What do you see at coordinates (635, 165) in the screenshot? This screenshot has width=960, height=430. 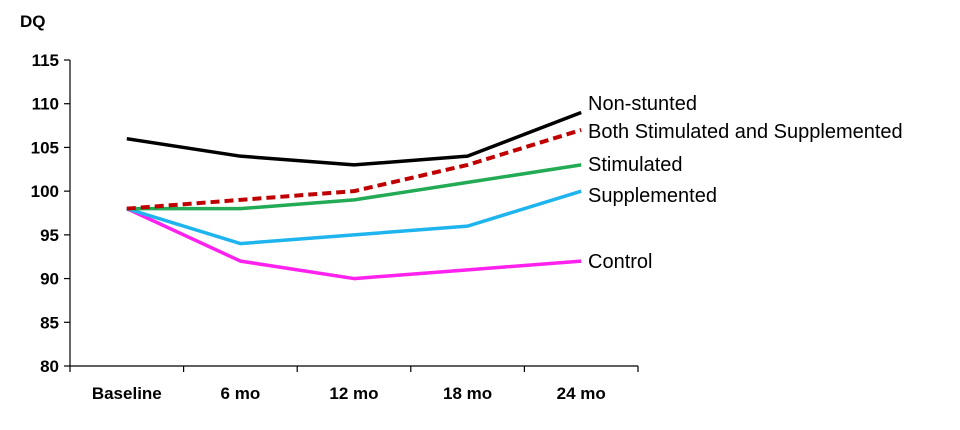 I see `series-label: Stimulated` at bounding box center [635, 165].